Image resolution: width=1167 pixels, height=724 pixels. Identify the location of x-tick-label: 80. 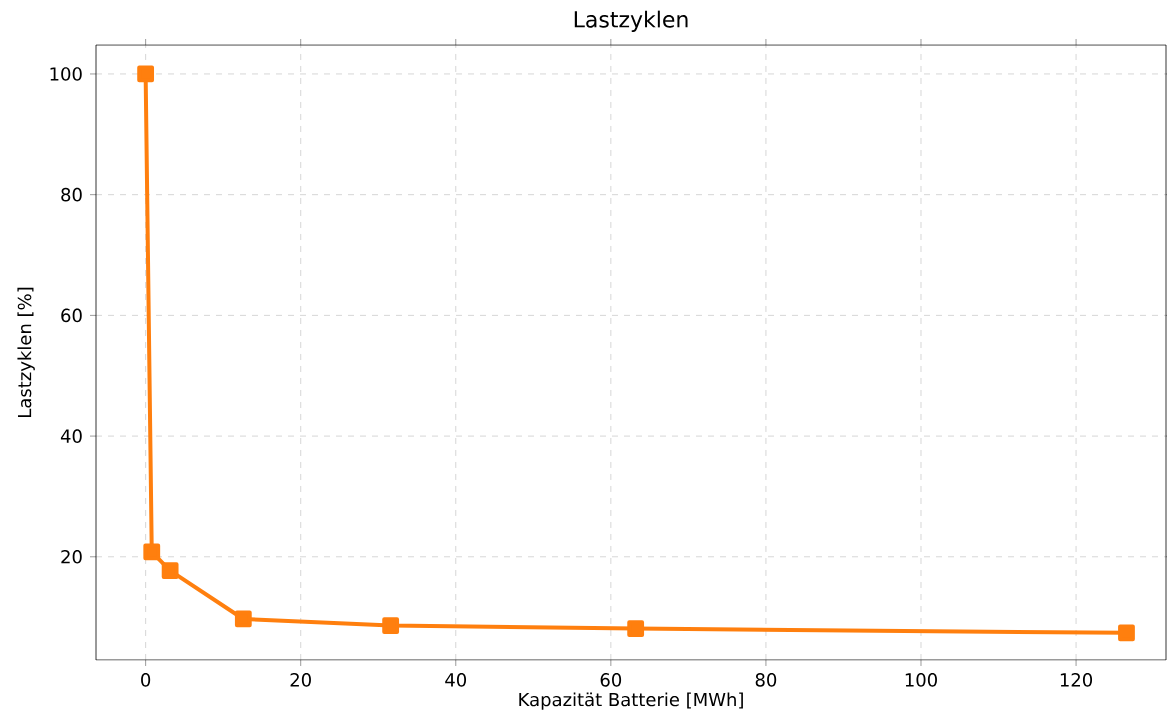
(766, 680).